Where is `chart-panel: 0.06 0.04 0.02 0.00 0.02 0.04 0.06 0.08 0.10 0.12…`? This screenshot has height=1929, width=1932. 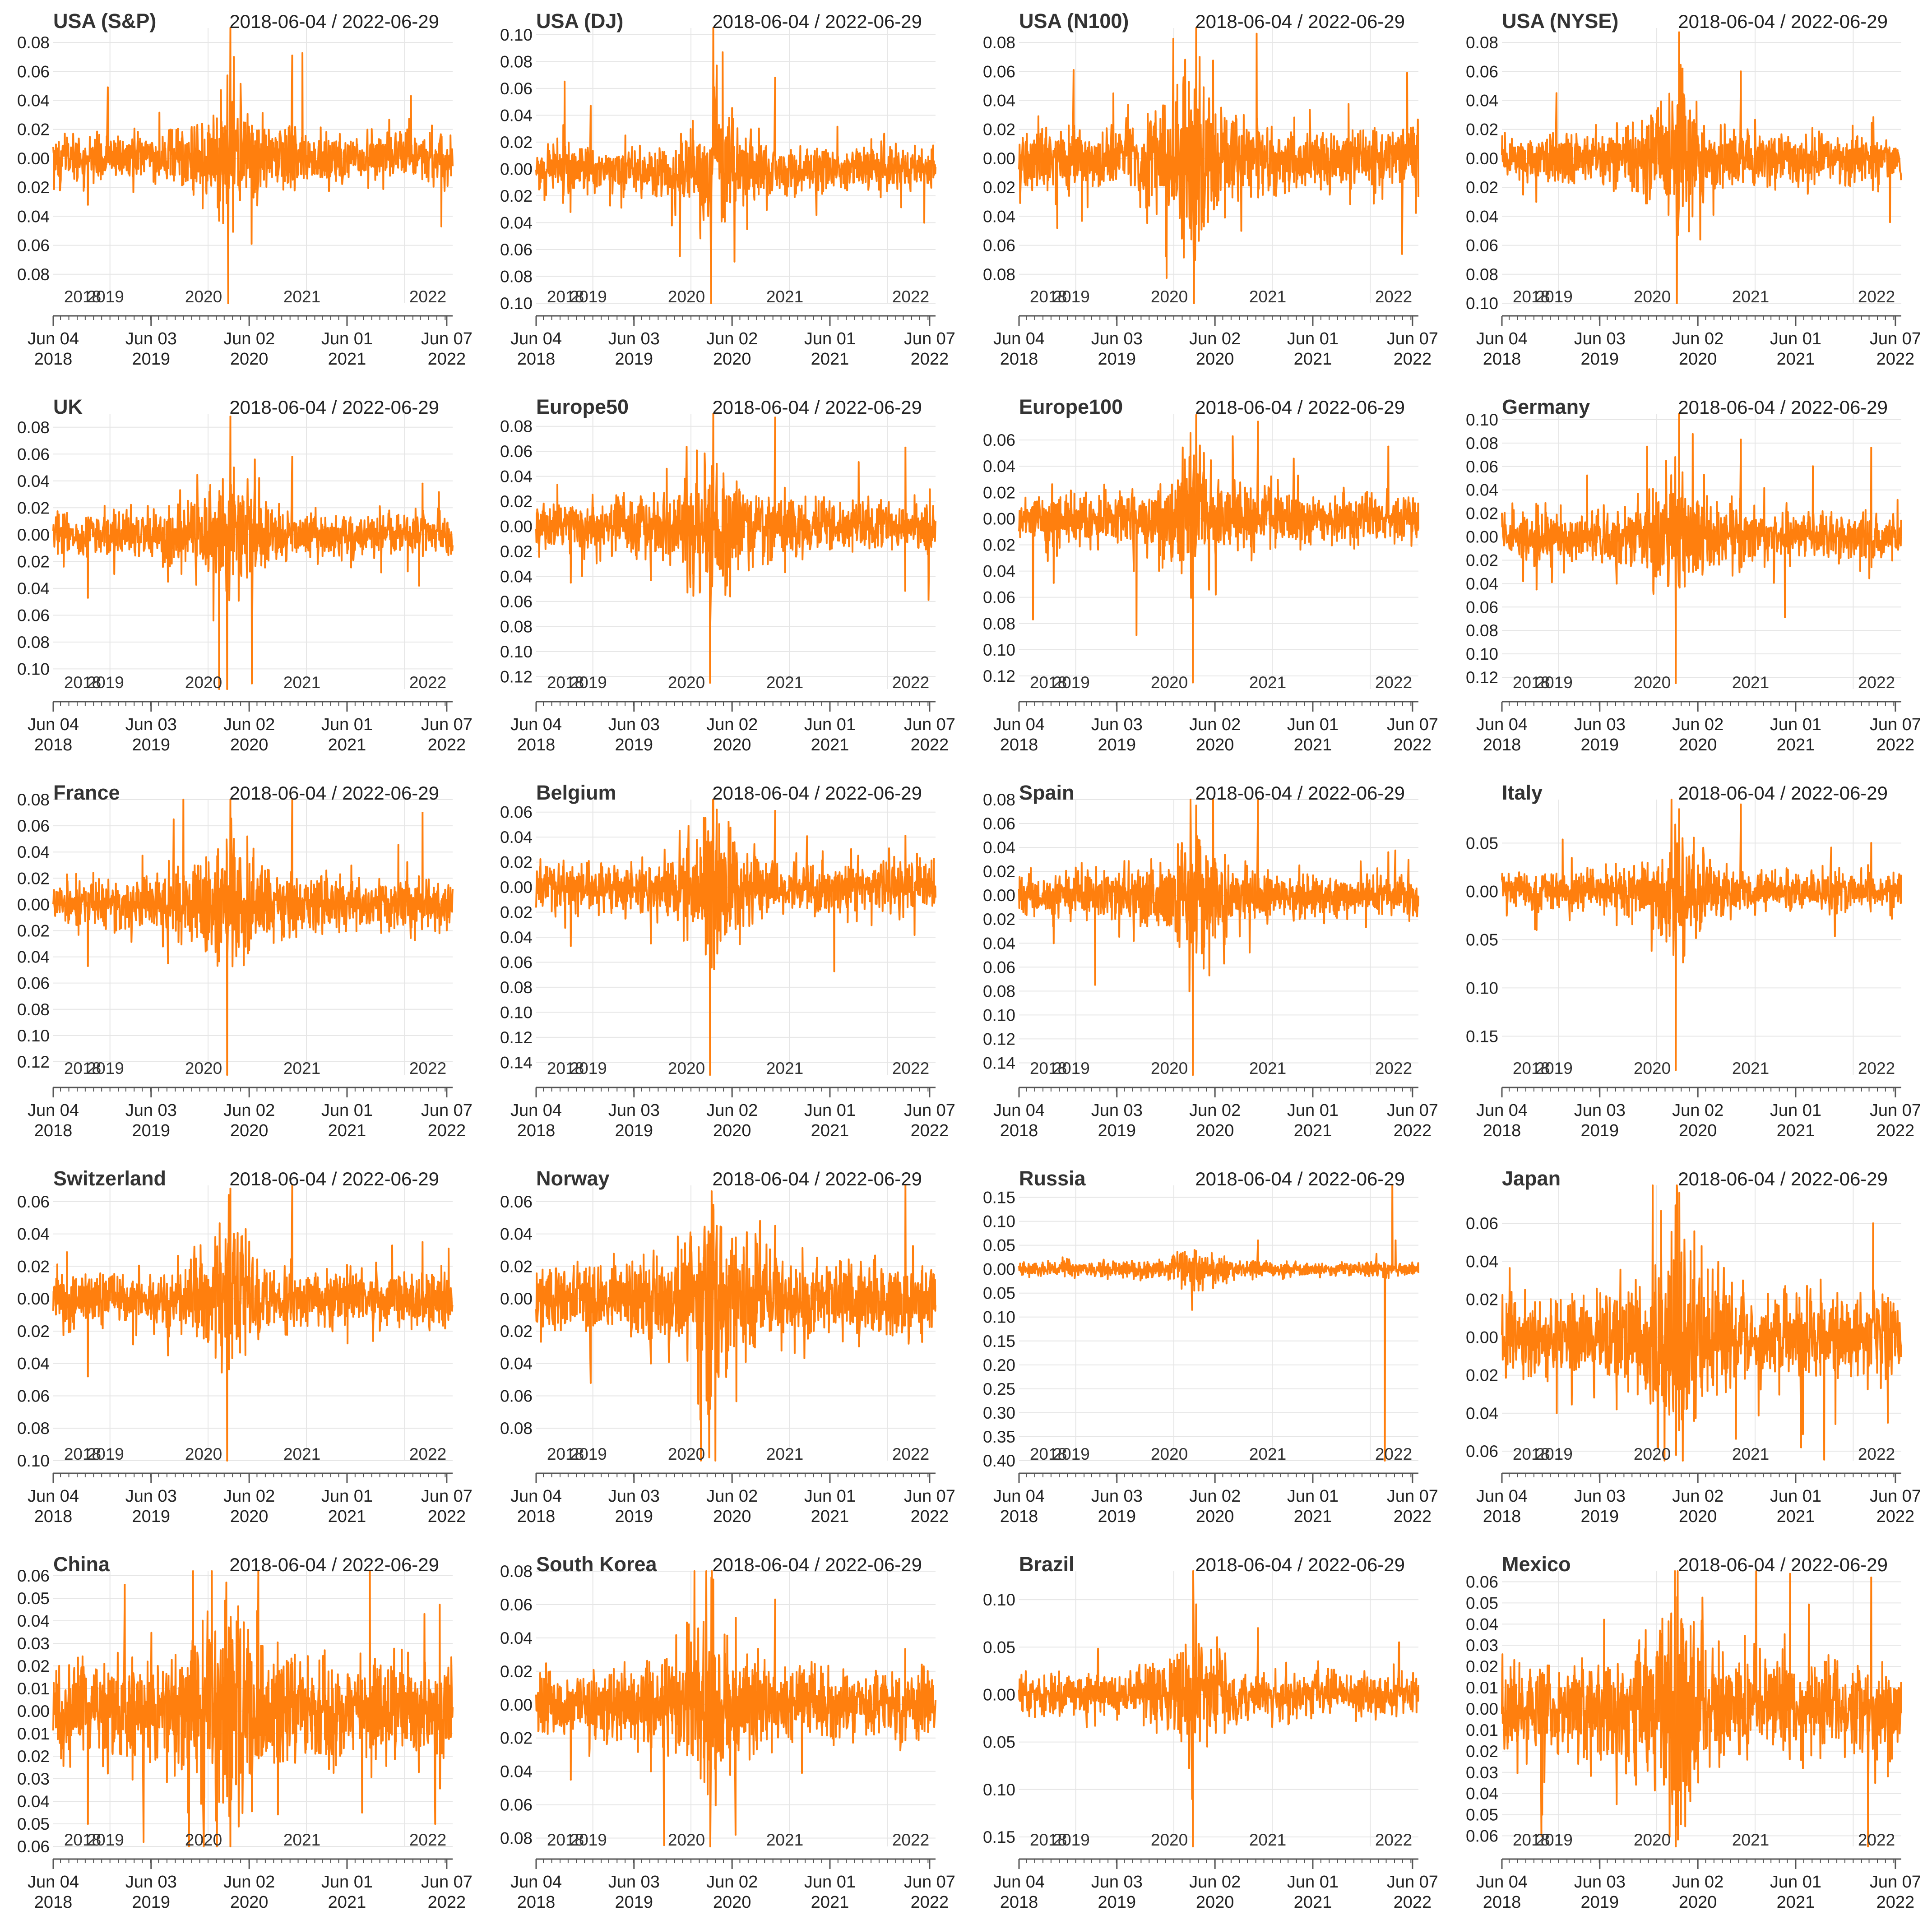
chart-panel: 0.06 0.04 0.02 0.00 0.02 0.04 0.06 0.08 0.10 0.12… is located at coordinates (727, 960).